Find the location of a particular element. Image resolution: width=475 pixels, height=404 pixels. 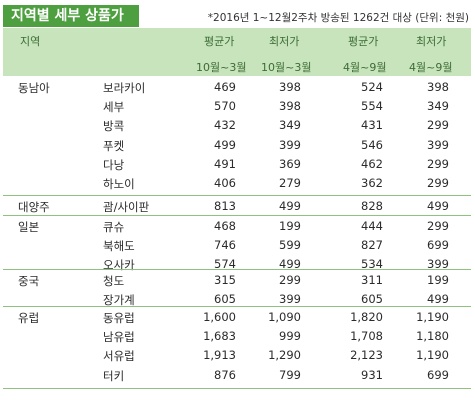

price-cell: 746 is located at coordinates (225, 245).